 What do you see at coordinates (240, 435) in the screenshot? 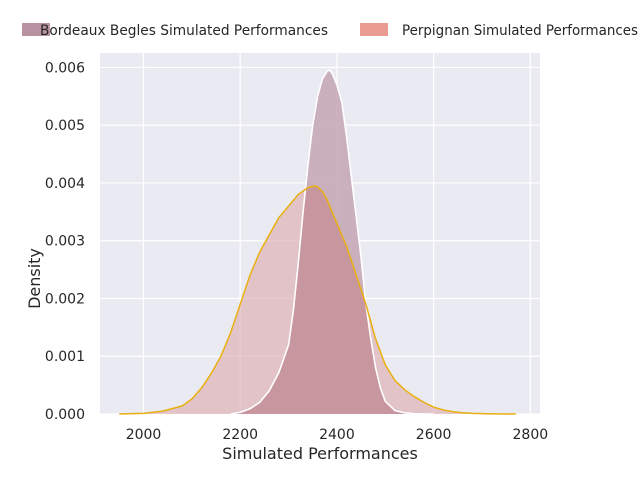
I see `x-tick-label: 2200` at bounding box center [240, 435].